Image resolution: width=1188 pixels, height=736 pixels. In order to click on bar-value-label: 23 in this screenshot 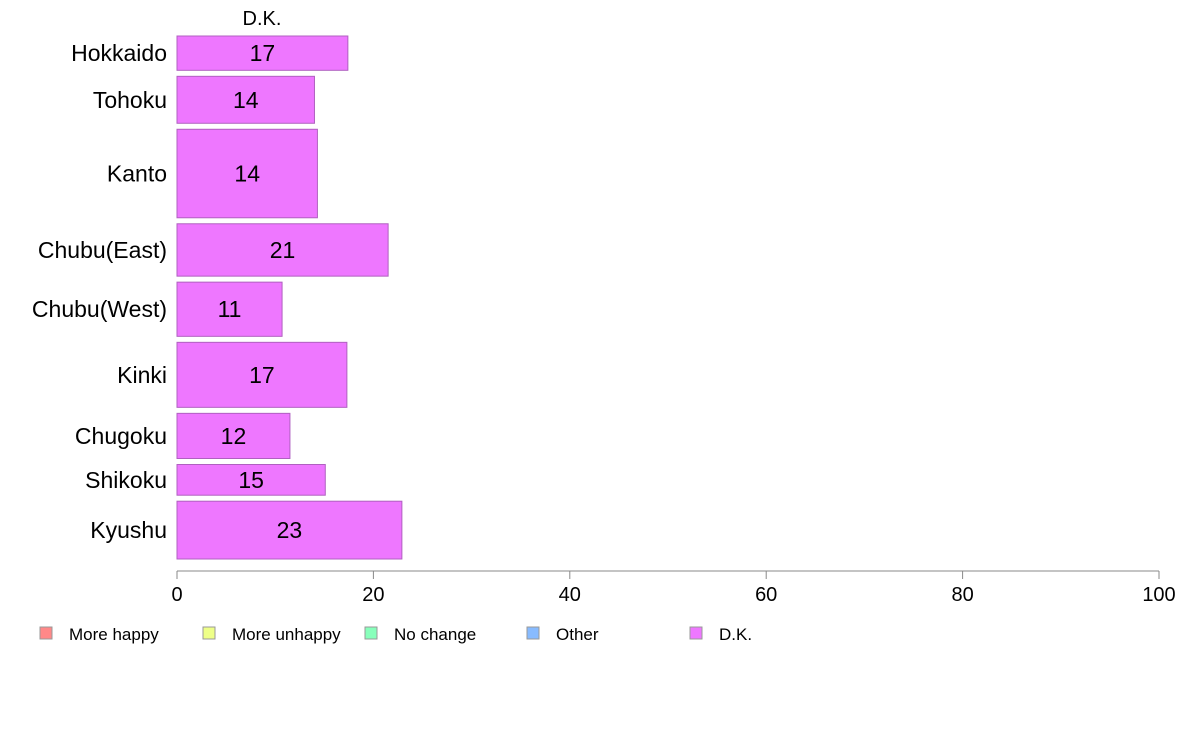, I will do `click(290, 530)`.